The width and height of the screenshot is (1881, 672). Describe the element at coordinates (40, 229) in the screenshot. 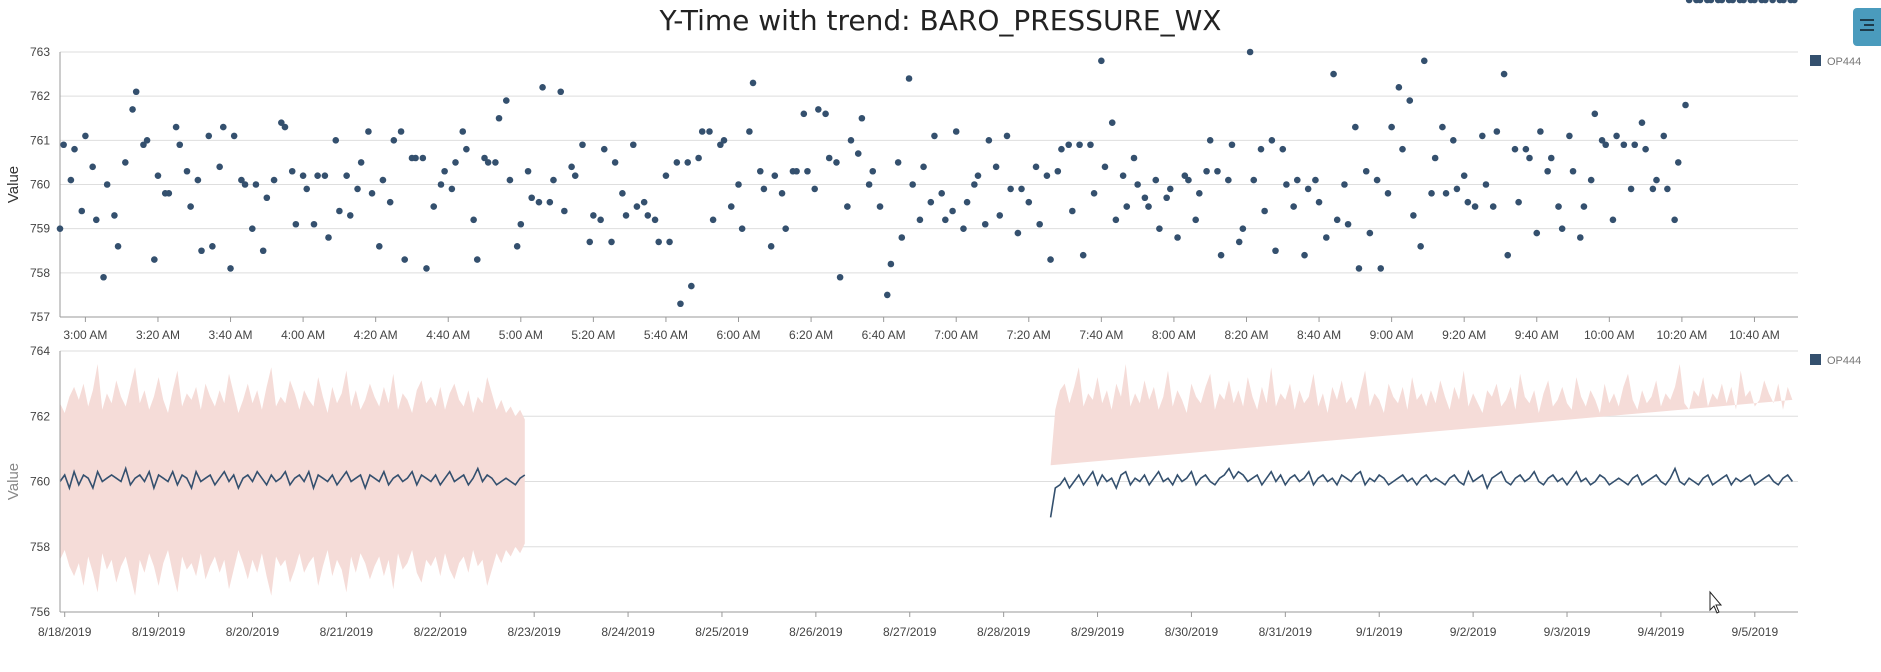

I see `y-tick-label: 759` at that location.